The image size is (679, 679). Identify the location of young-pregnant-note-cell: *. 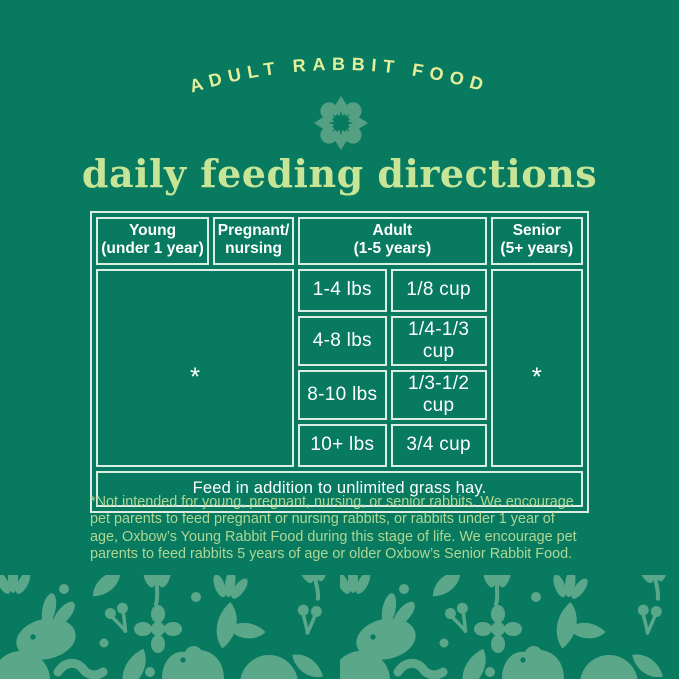
(195, 367).